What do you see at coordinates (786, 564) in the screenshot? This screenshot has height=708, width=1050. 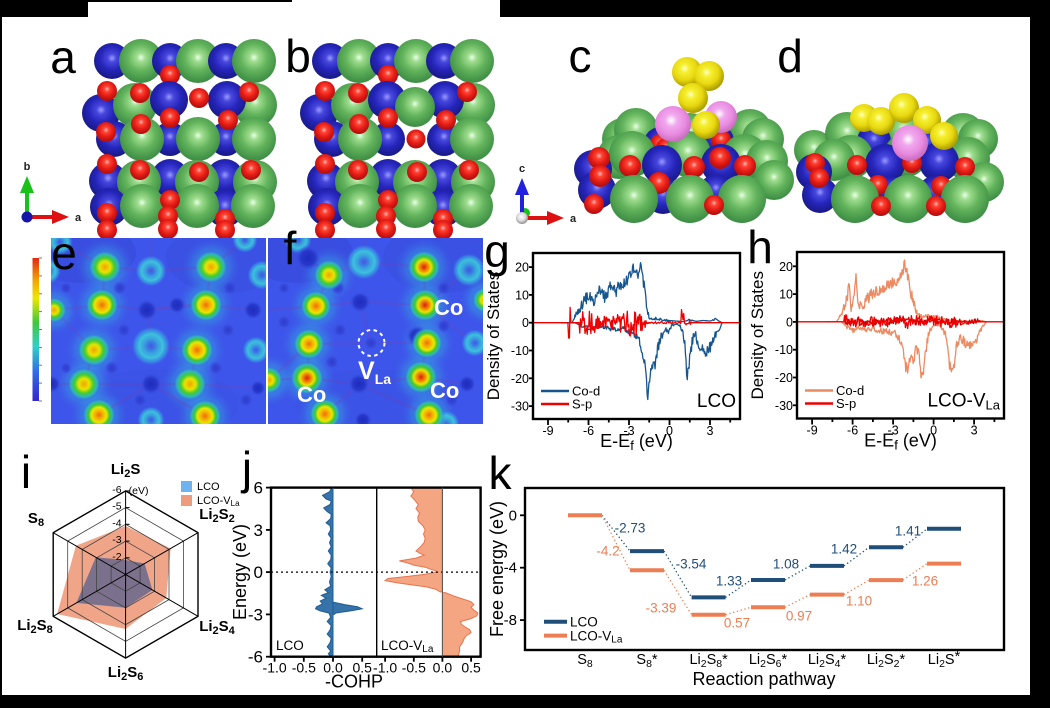 I see `svg-text: 1.08` at bounding box center [786, 564].